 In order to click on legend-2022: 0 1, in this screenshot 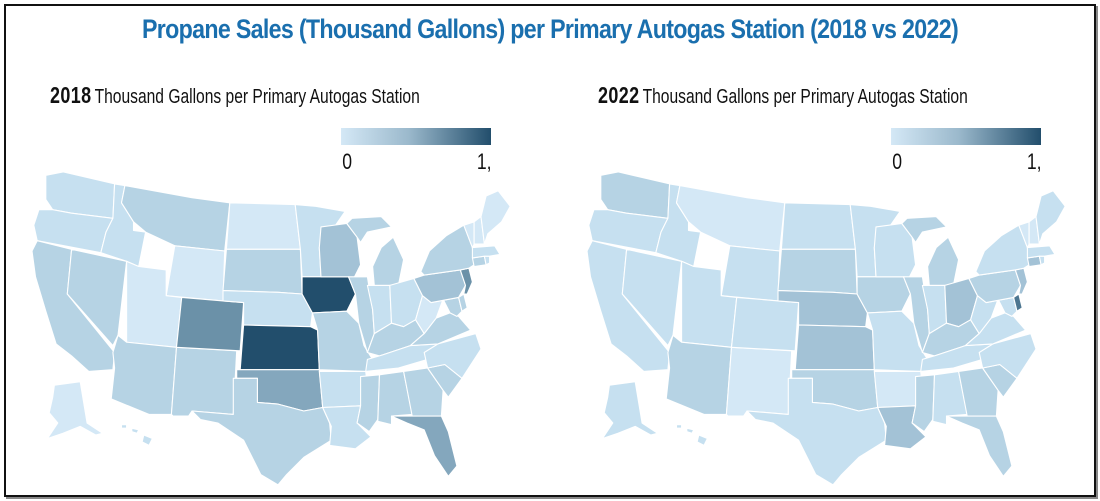, I will do `click(966, 151)`.